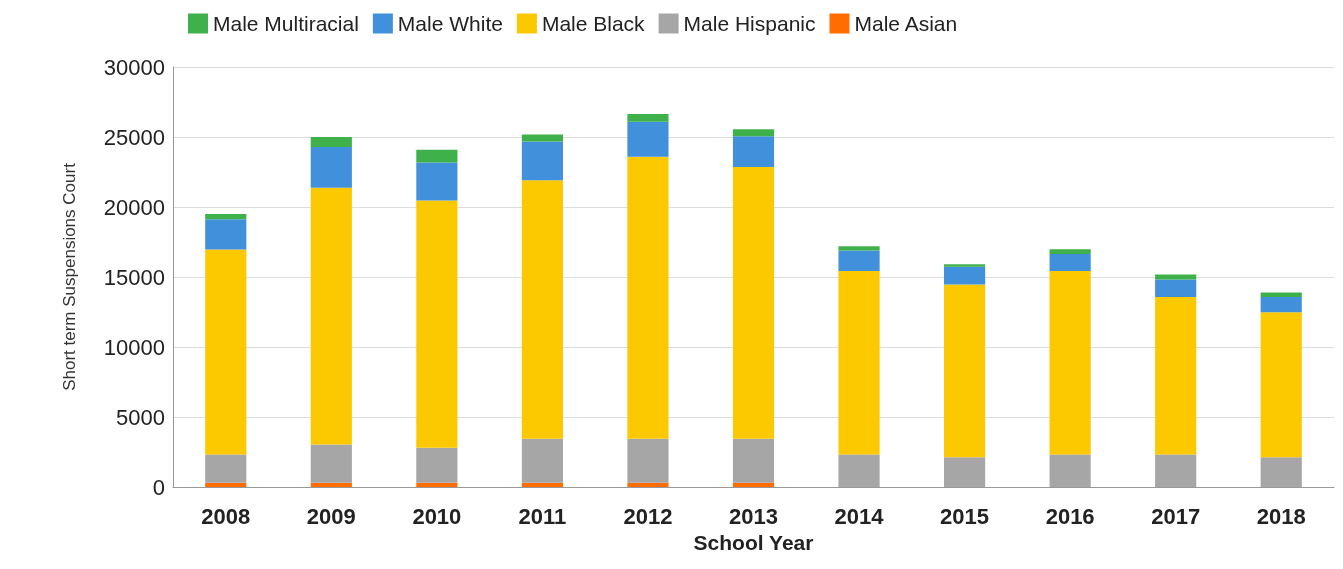 Image resolution: width=1343 pixels, height=569 pixels. What do you see at coordinates (158, 487) in the screenshot?
I see `y-tick-label: 0` at bounding box center [158, 487].